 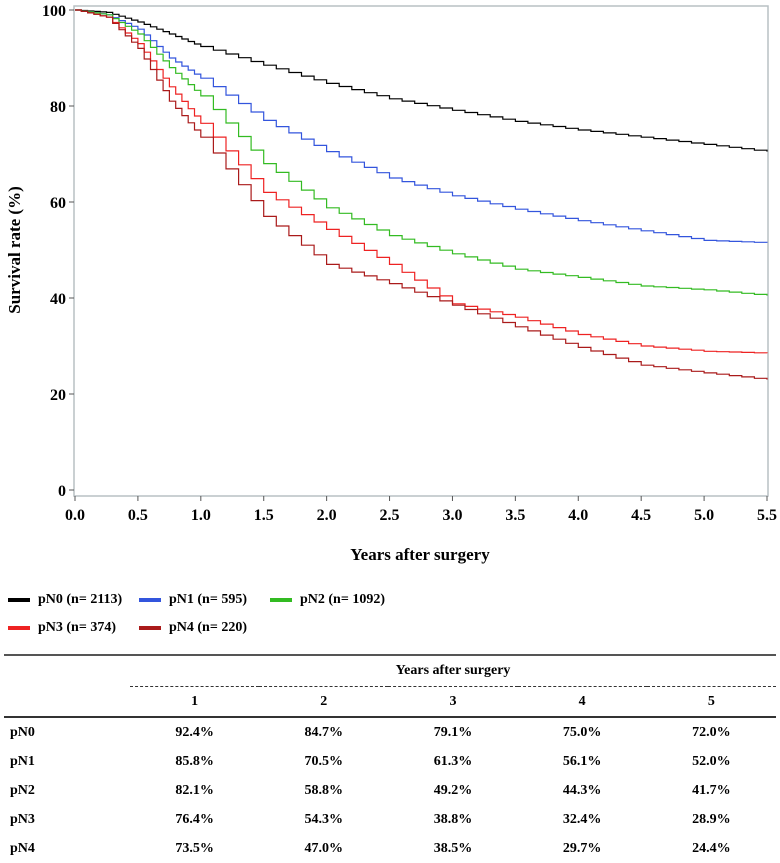 I want to click on table-row: pN0 92.4% 84.7% 79.1% 75.0% 72.0%, so click(x=390, y=732).